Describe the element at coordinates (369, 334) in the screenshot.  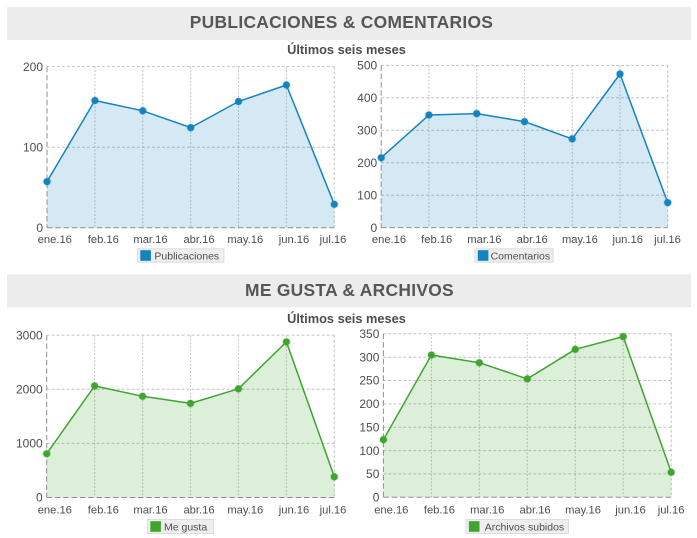
I see `svg-text: 350` at that location.